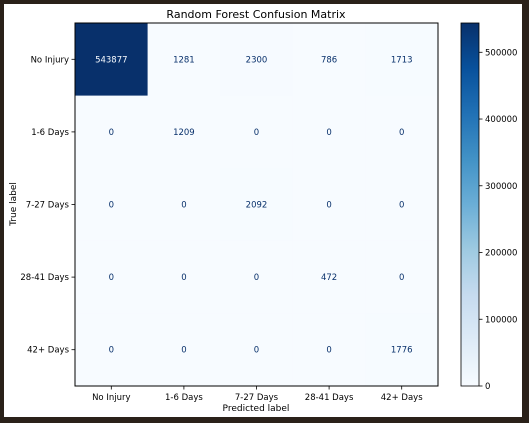 This screenshot has height=423, width=529. What do you see at coordinates (487, 387) in the screenshot?
I see `colorbar-tick-label: 0` at bounding box center [487, 387].